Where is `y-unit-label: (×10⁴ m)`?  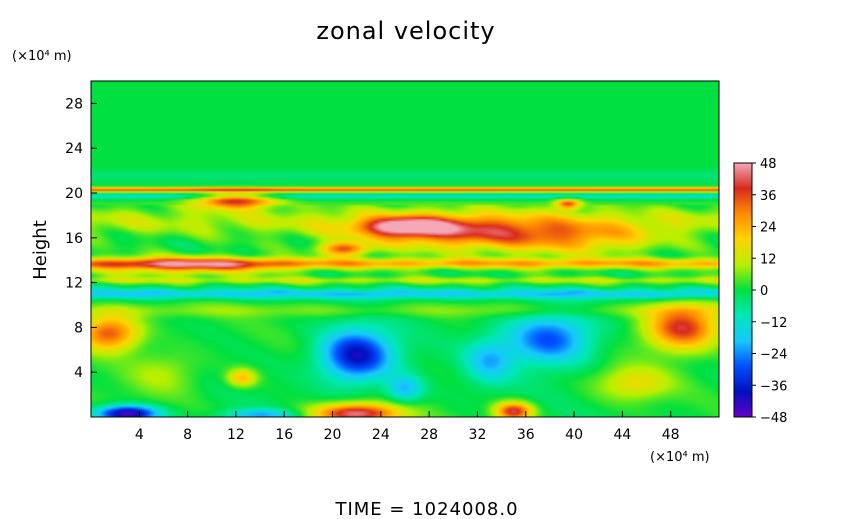
y-unit-label: (×10⁴ m) is located at coordinates (42, 56).